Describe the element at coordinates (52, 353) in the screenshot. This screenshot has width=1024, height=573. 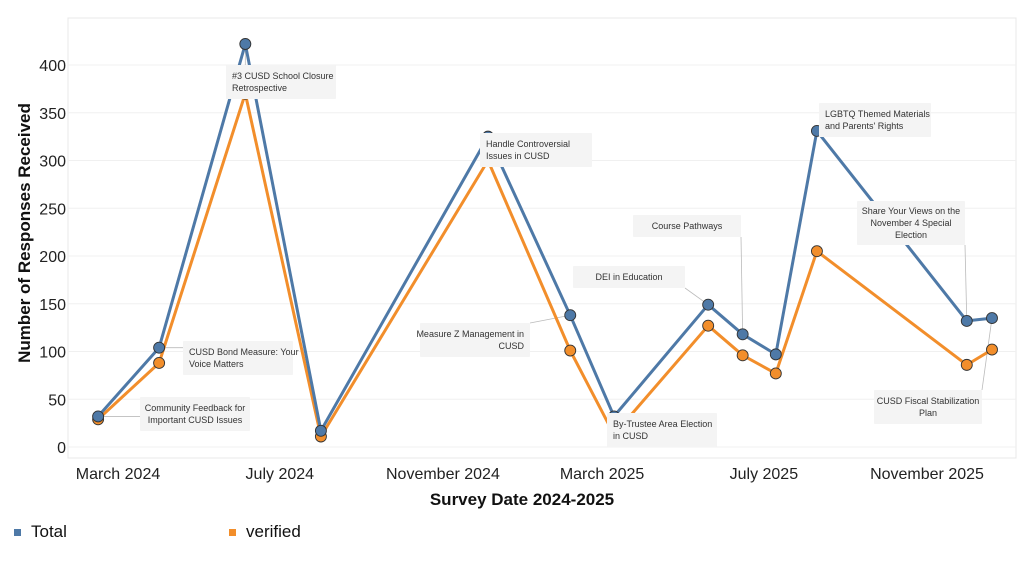
I see `y-tick-label: 100` at that location.